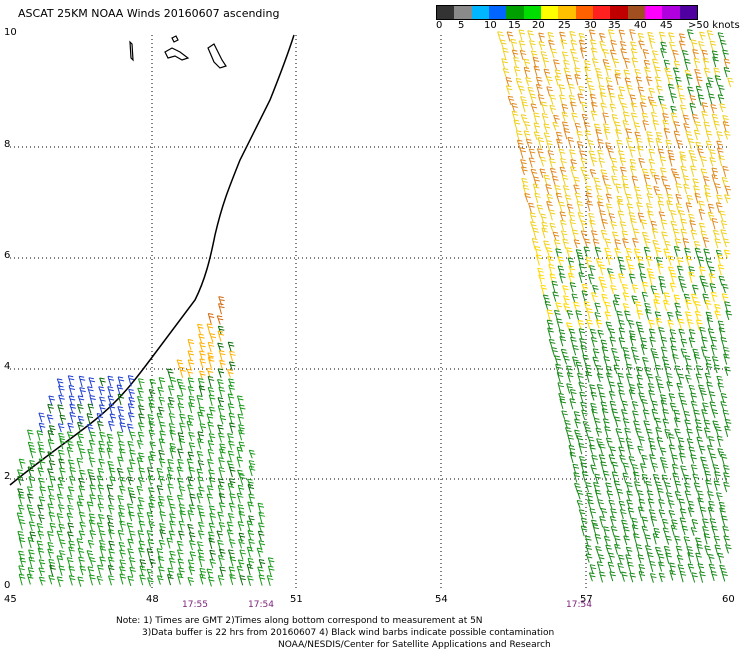  I want to click on x-tick-54: 54, so click(441, 599).